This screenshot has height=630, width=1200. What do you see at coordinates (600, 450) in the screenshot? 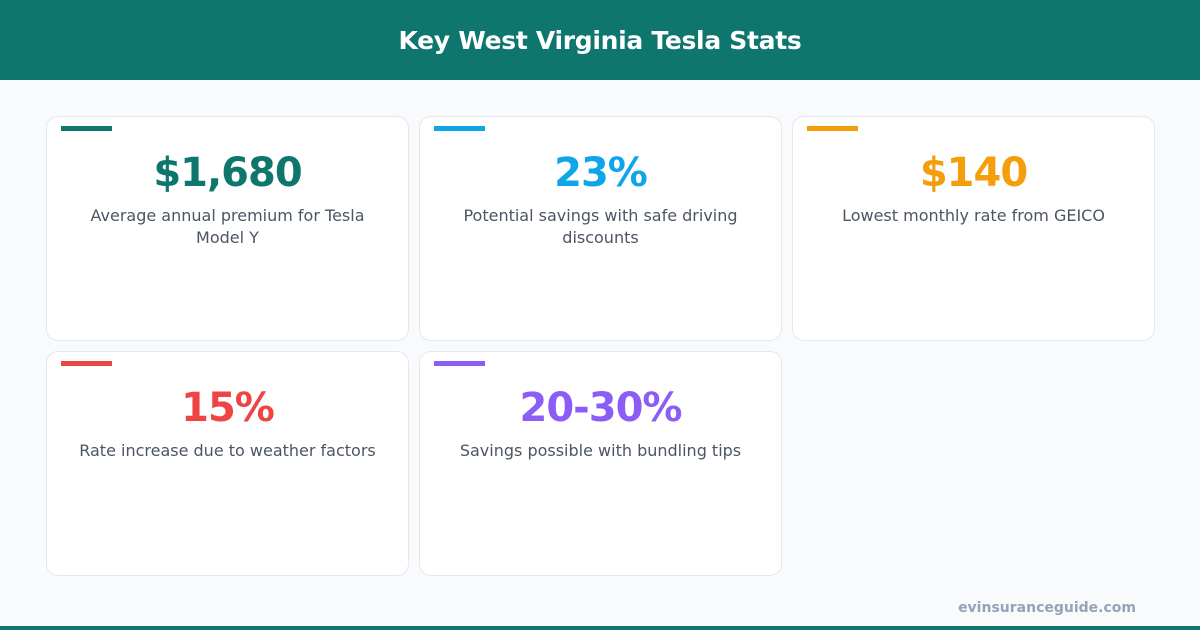
I see `stat-label: Savings possible with bundling tips` at bounding box center [600, 450].